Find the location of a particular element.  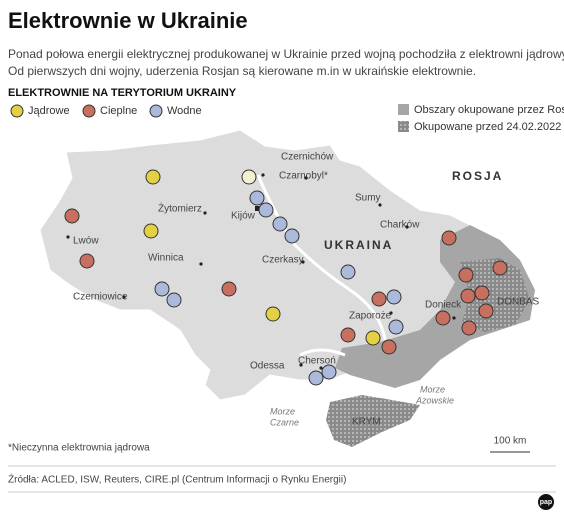

place-label: Charków is located at coordinates (400, 225).